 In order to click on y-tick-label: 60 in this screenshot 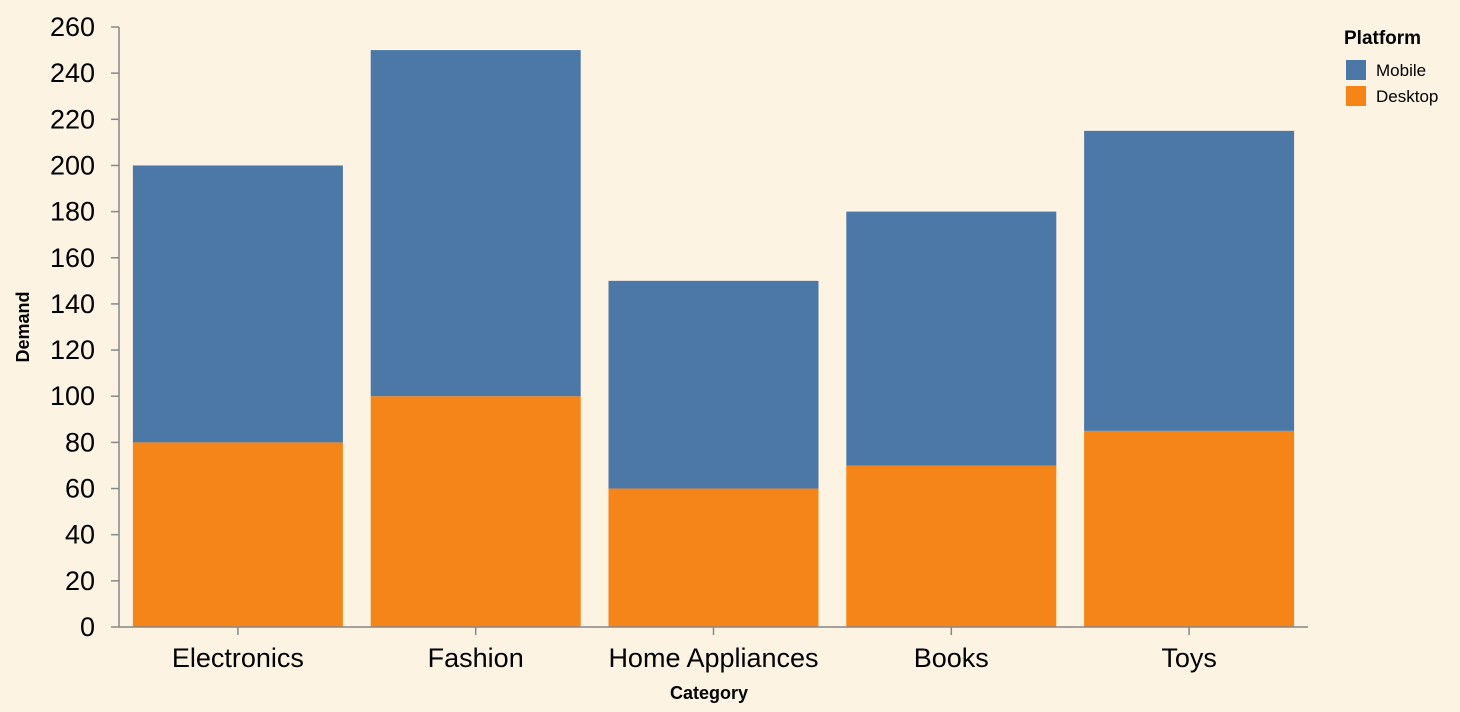, I will do `click(80, 489)`.